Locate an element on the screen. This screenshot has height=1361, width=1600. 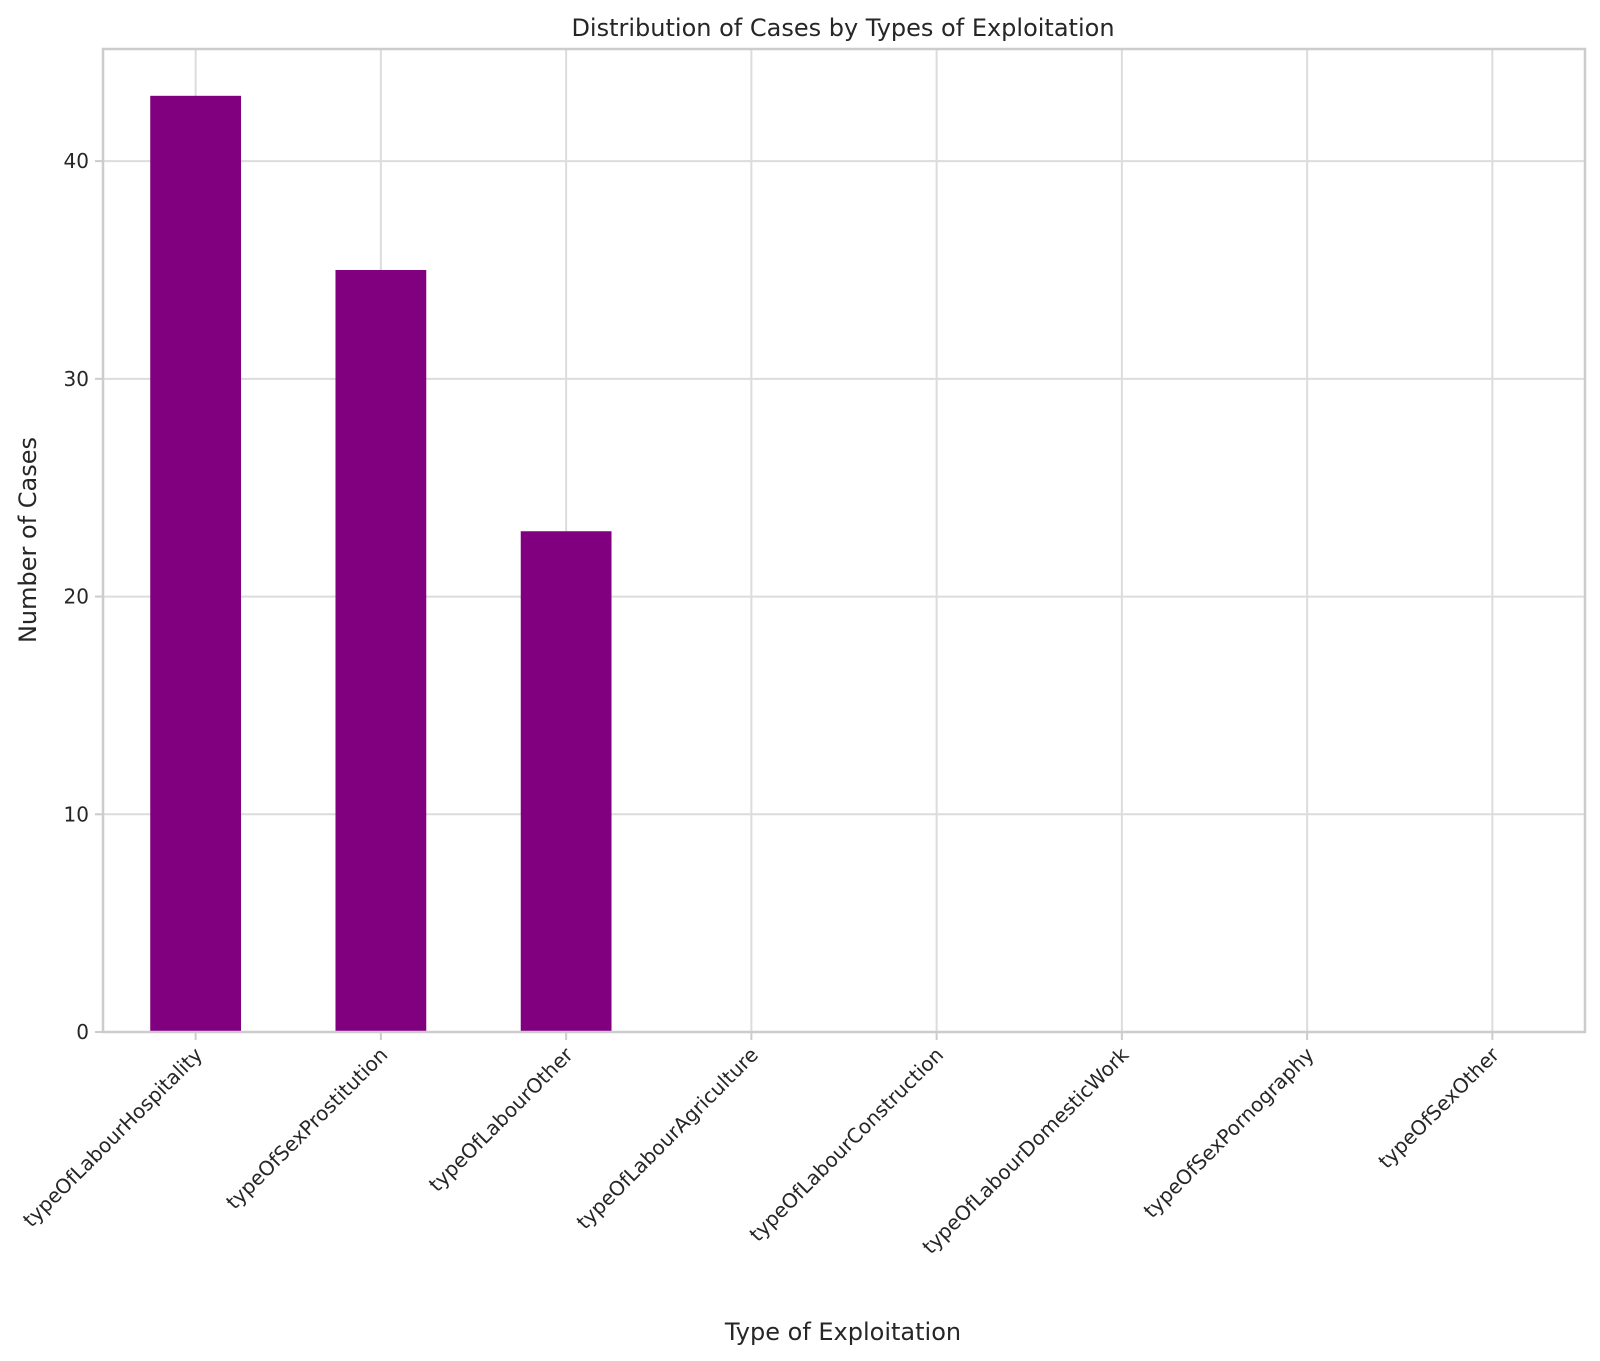
bar-typeOfLabourHospitality is located at coordinates (196, 564).